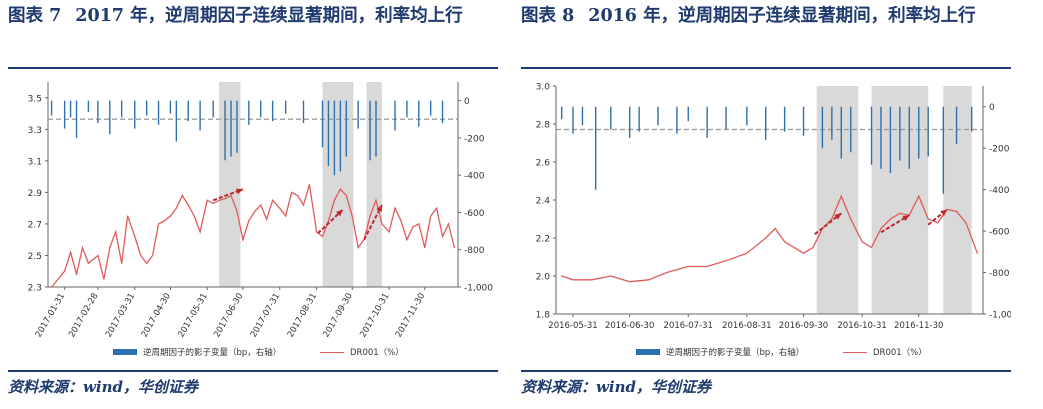  I want to click on x-tick-label-5: 2017-06-30, so click(228, 316).